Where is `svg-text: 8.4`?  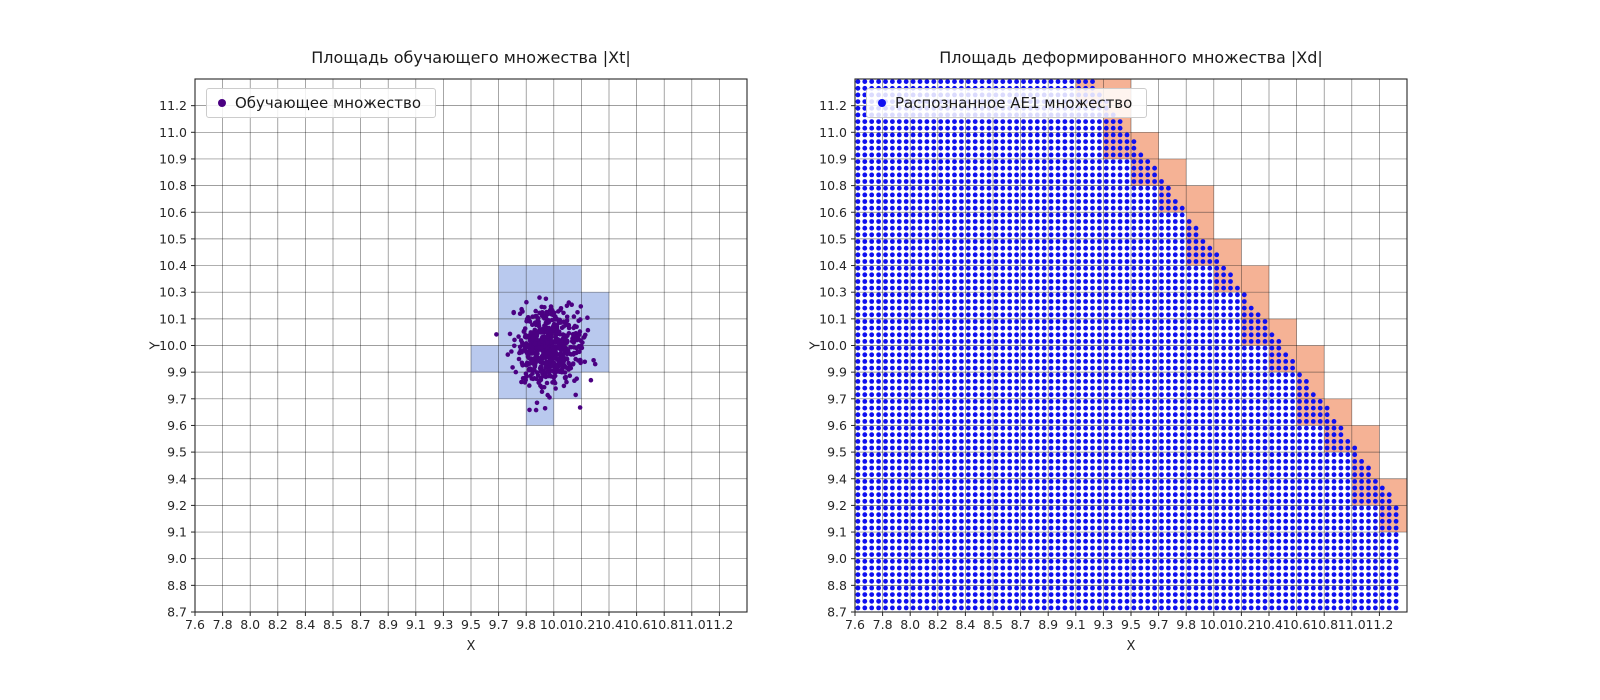 svg-text: 8.4 is located at coordinates (305, 624).